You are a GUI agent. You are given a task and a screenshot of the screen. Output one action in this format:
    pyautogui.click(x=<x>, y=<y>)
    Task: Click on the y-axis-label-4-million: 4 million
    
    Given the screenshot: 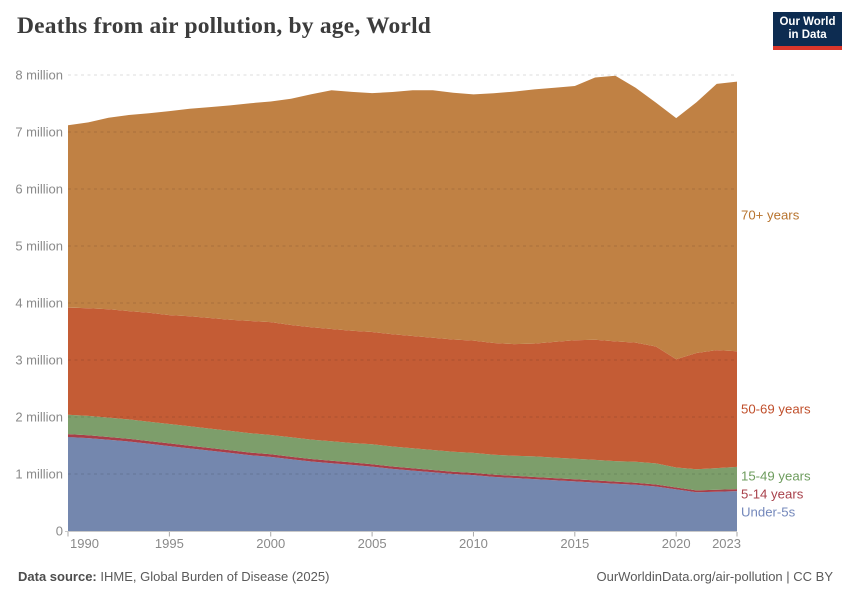 What is the action you would take?
    pyautogui.click(x=39, y=303)
    